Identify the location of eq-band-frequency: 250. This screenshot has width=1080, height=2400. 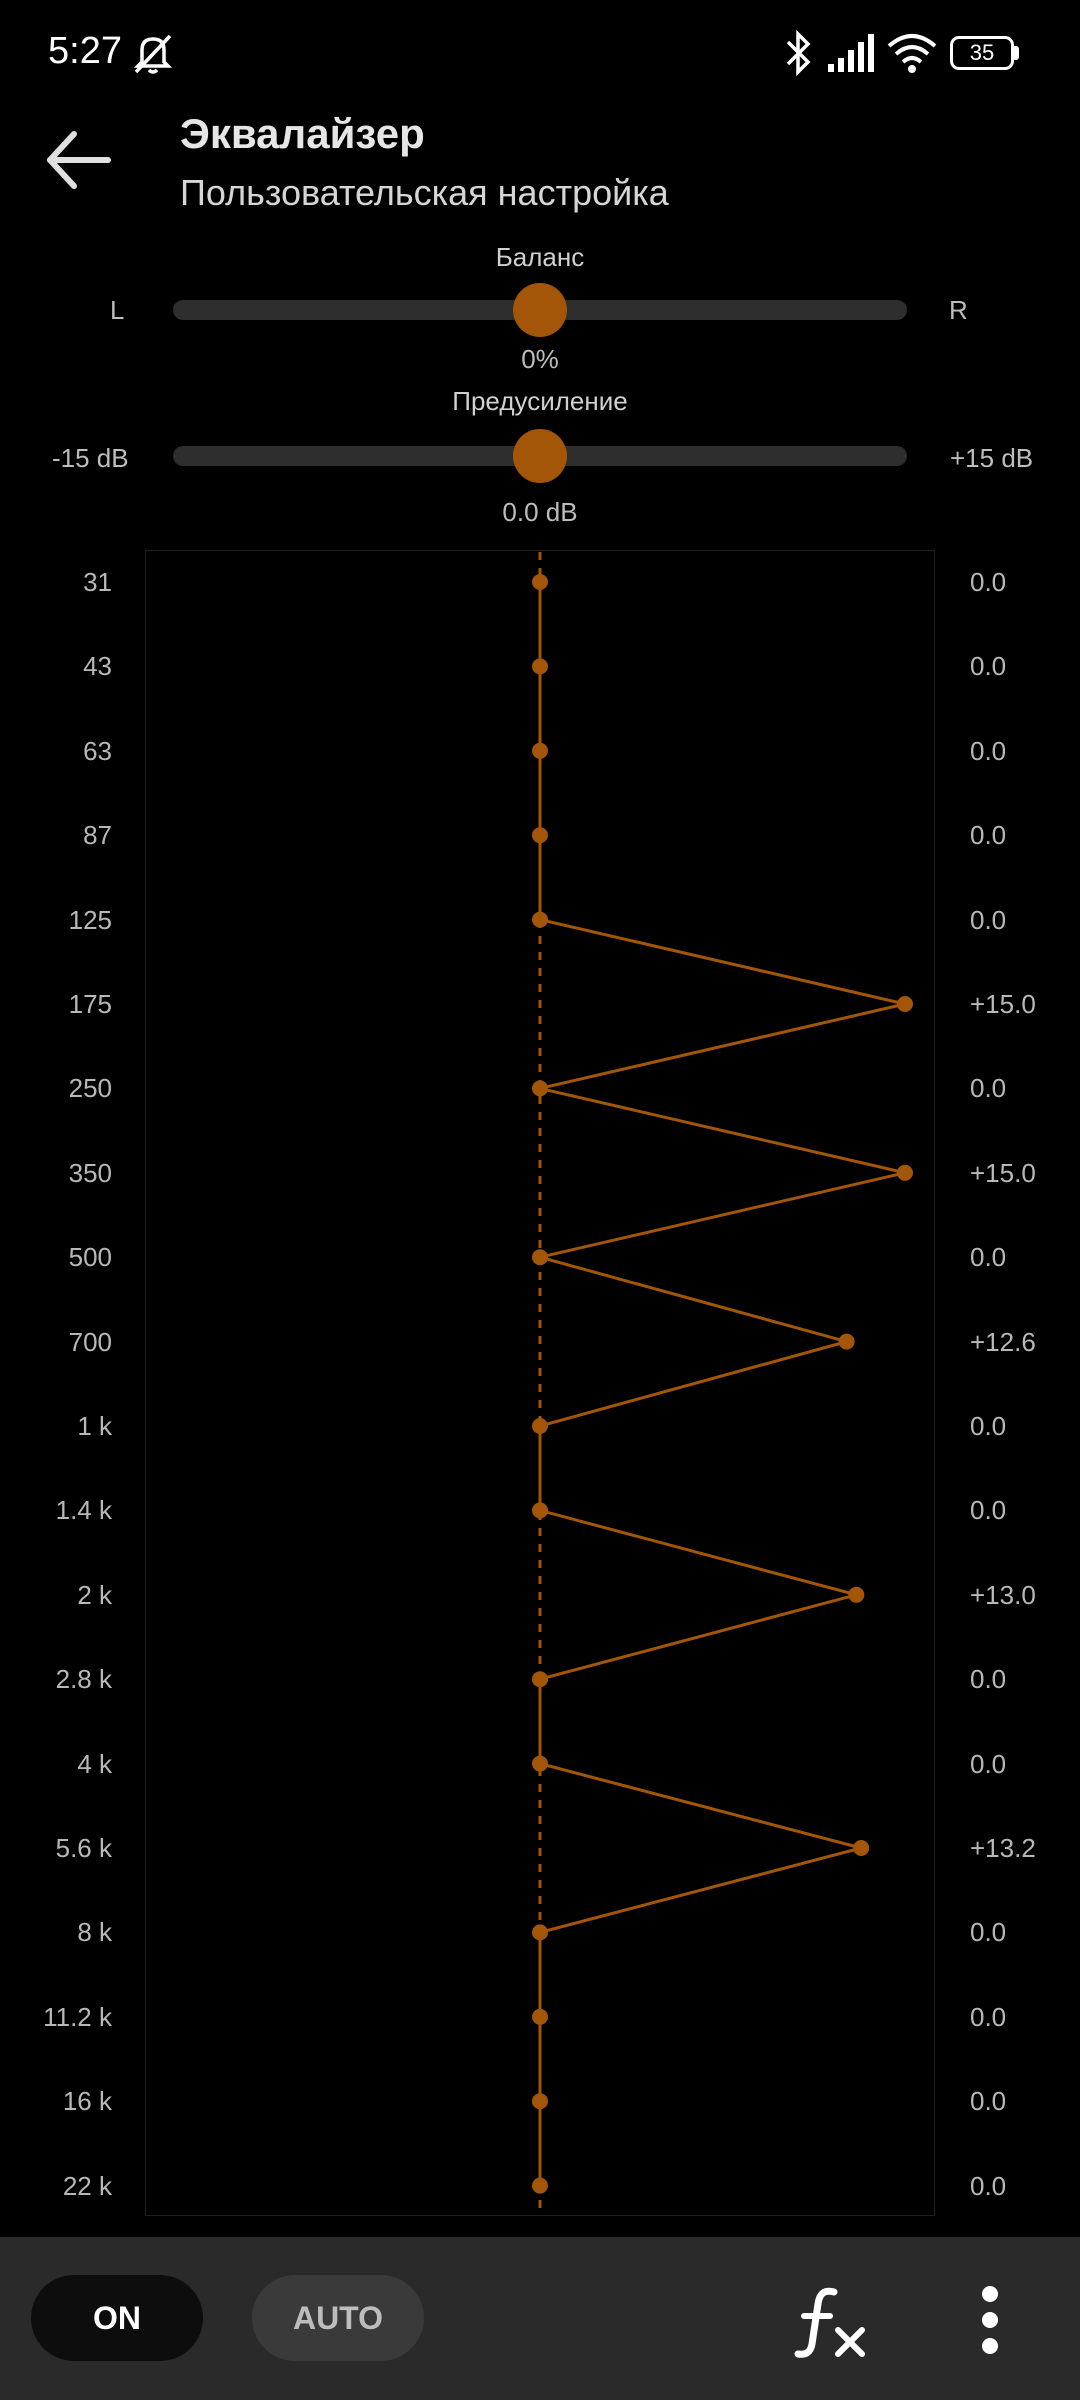
(90, 1088).